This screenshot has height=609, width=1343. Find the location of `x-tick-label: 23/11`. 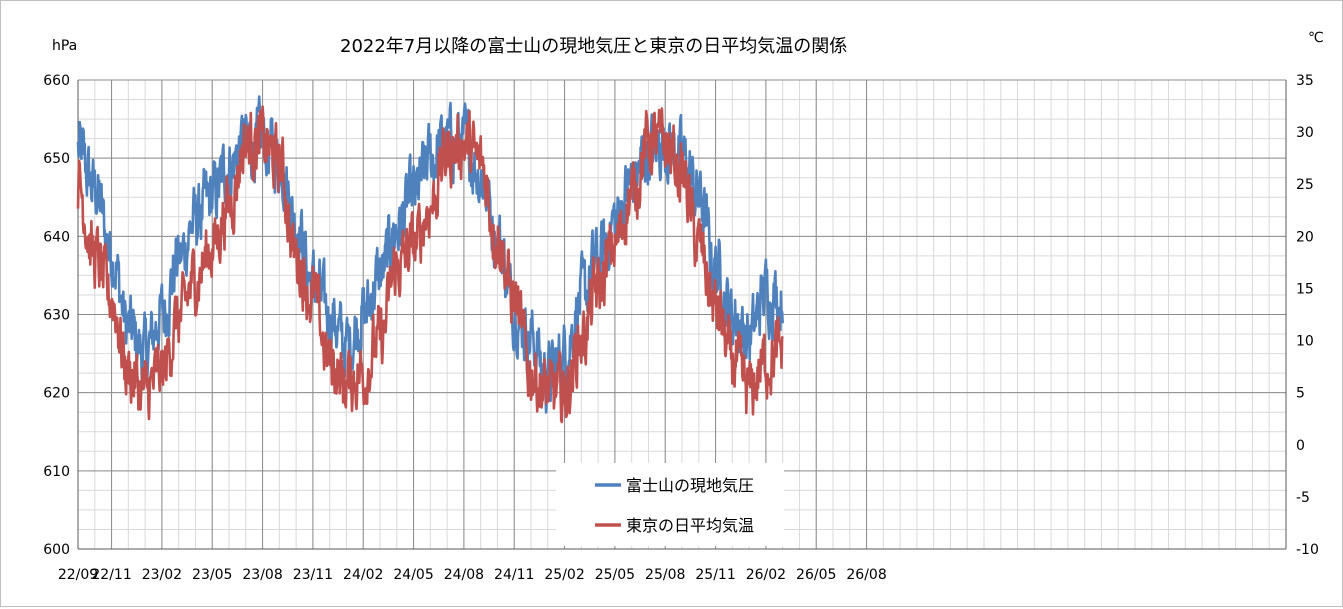

x-tick-label: 23/11 is located at coordinates (313, 575).